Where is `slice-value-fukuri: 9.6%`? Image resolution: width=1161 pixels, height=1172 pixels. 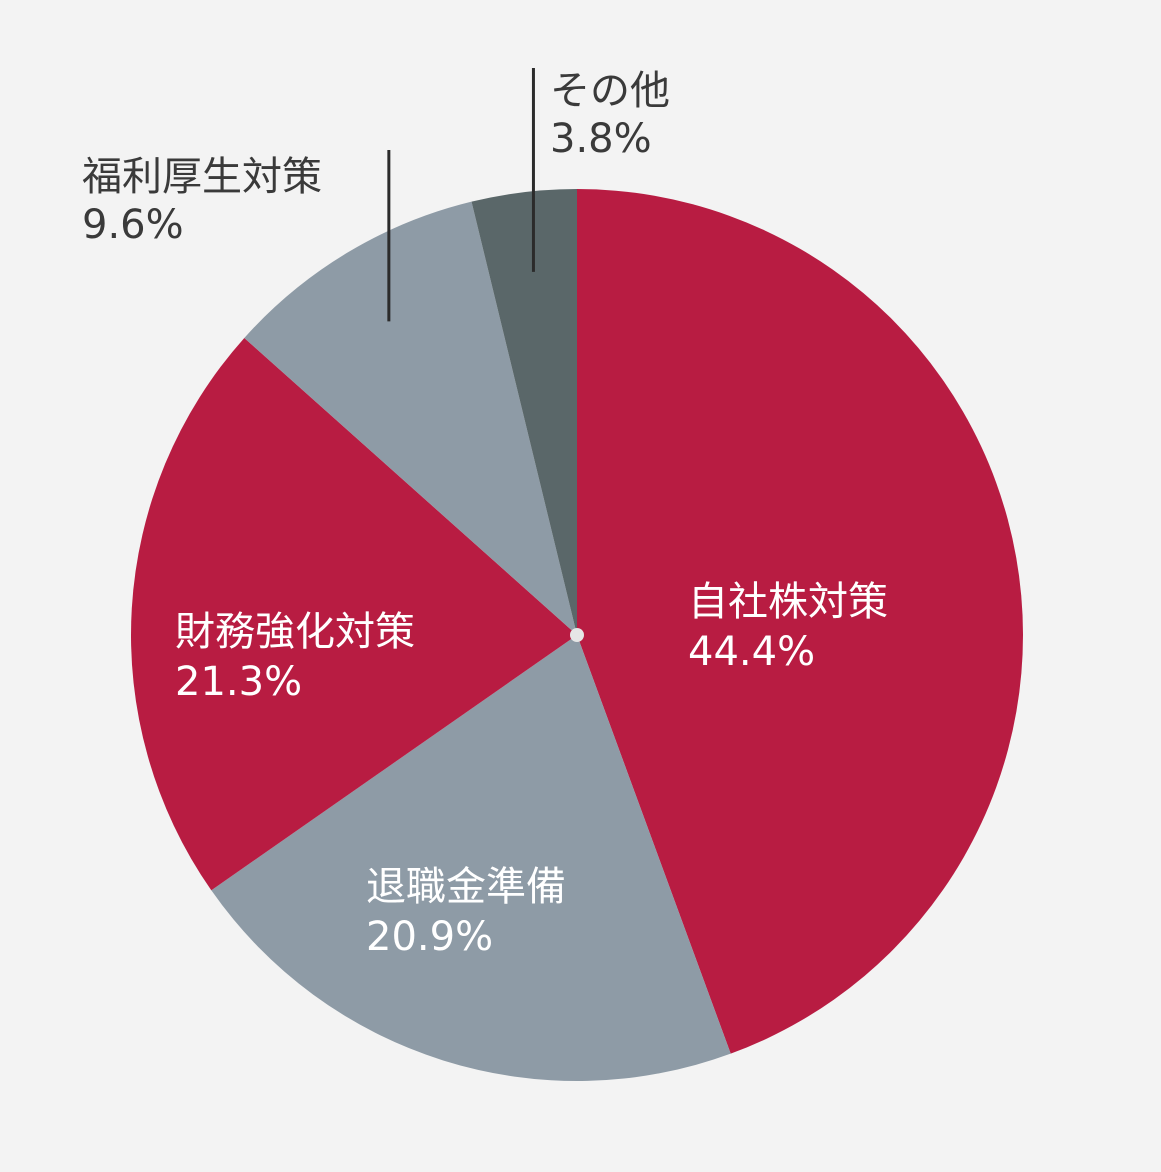
slice-value-fukuri: 9.6% is located at coordinates (133, 225).